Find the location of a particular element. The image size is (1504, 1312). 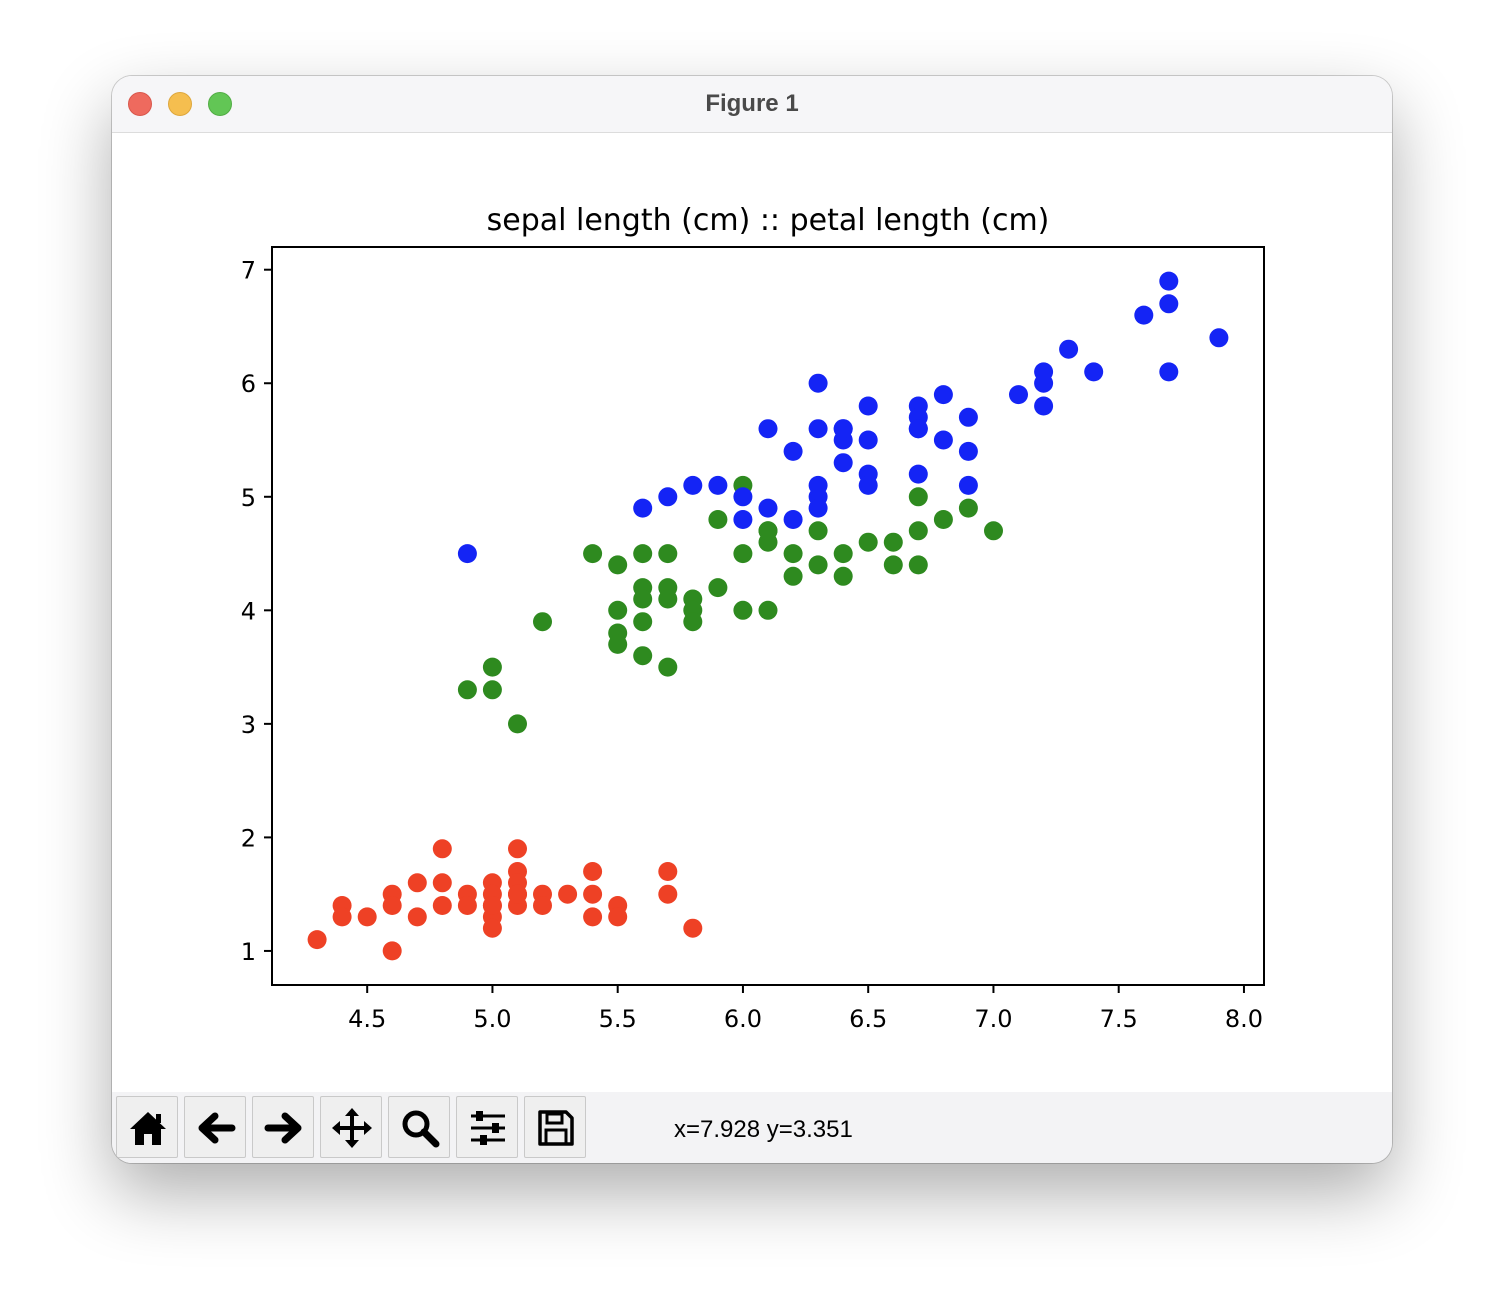

x-tick-label: 5.0 is located at coordinates (492, 1019).